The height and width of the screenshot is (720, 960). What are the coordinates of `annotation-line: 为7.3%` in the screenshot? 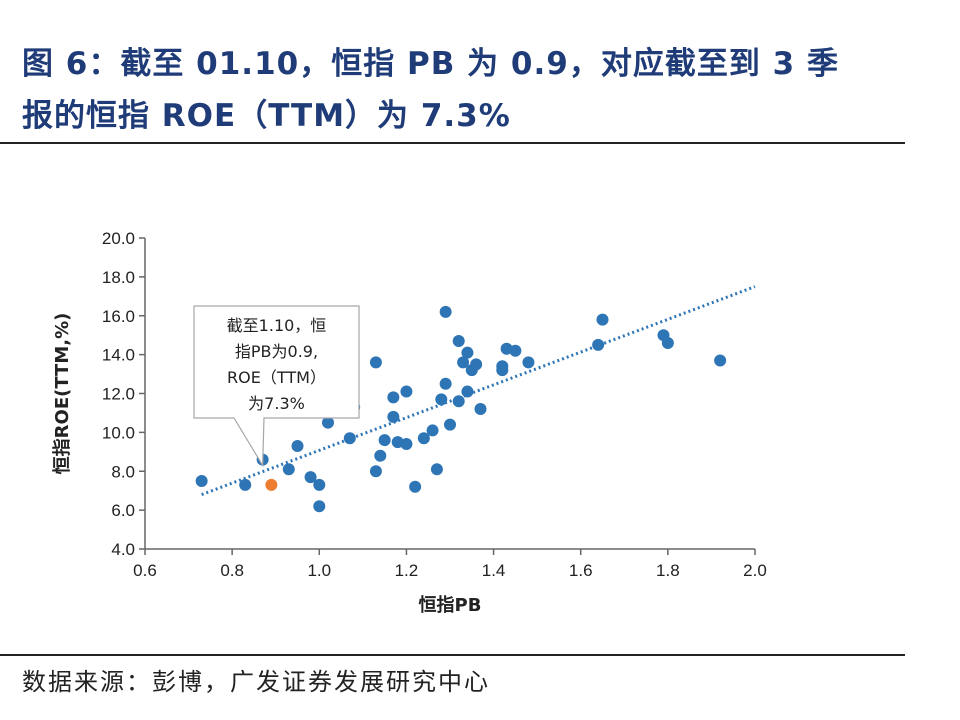 It's located at (276, 403).